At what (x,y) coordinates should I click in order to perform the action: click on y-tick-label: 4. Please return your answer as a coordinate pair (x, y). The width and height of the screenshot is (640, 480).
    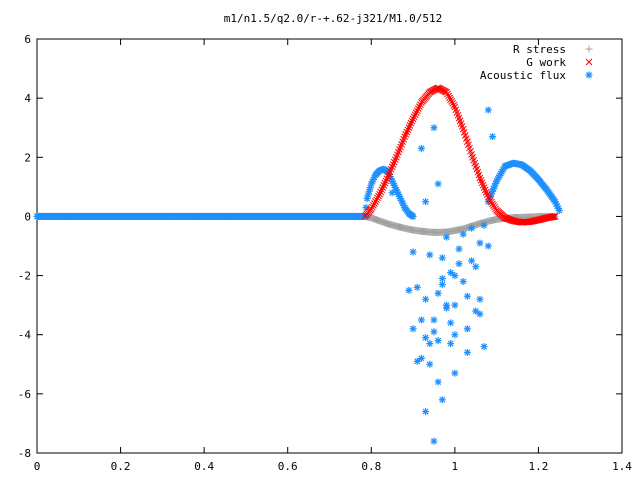
    Looking at the image, I should click on (27, 98).